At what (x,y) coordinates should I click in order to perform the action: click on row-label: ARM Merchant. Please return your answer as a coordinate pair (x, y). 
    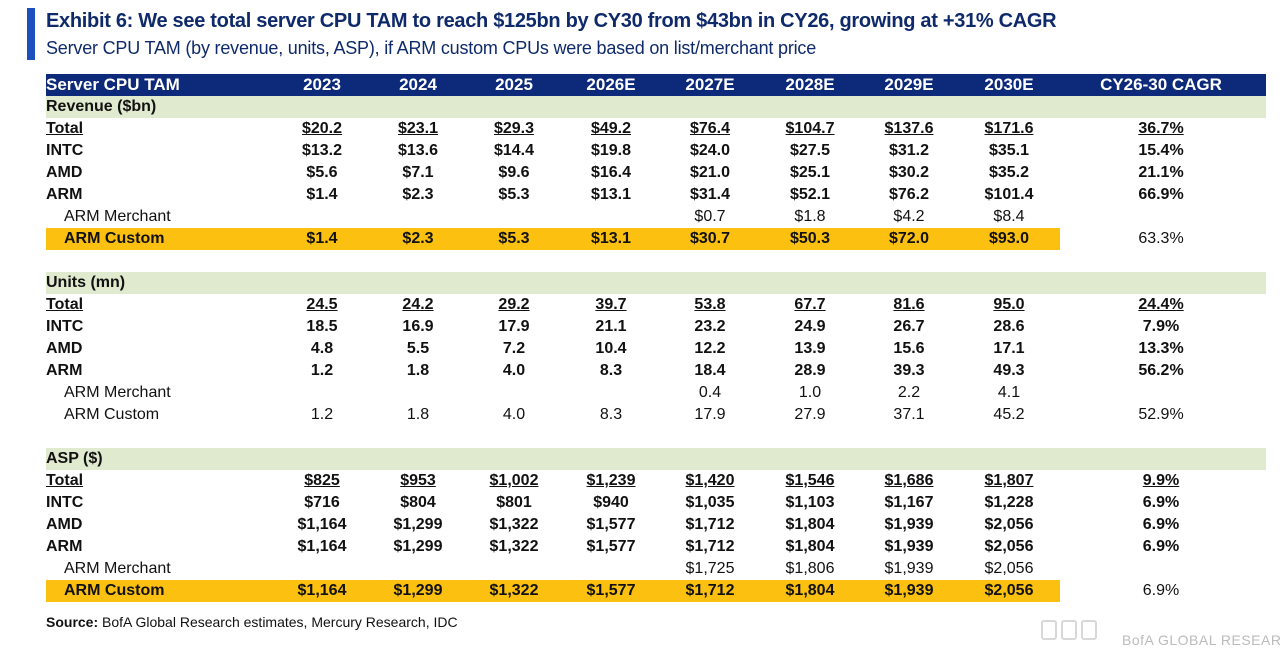
    Looking at the image, I should click on (117, 392).